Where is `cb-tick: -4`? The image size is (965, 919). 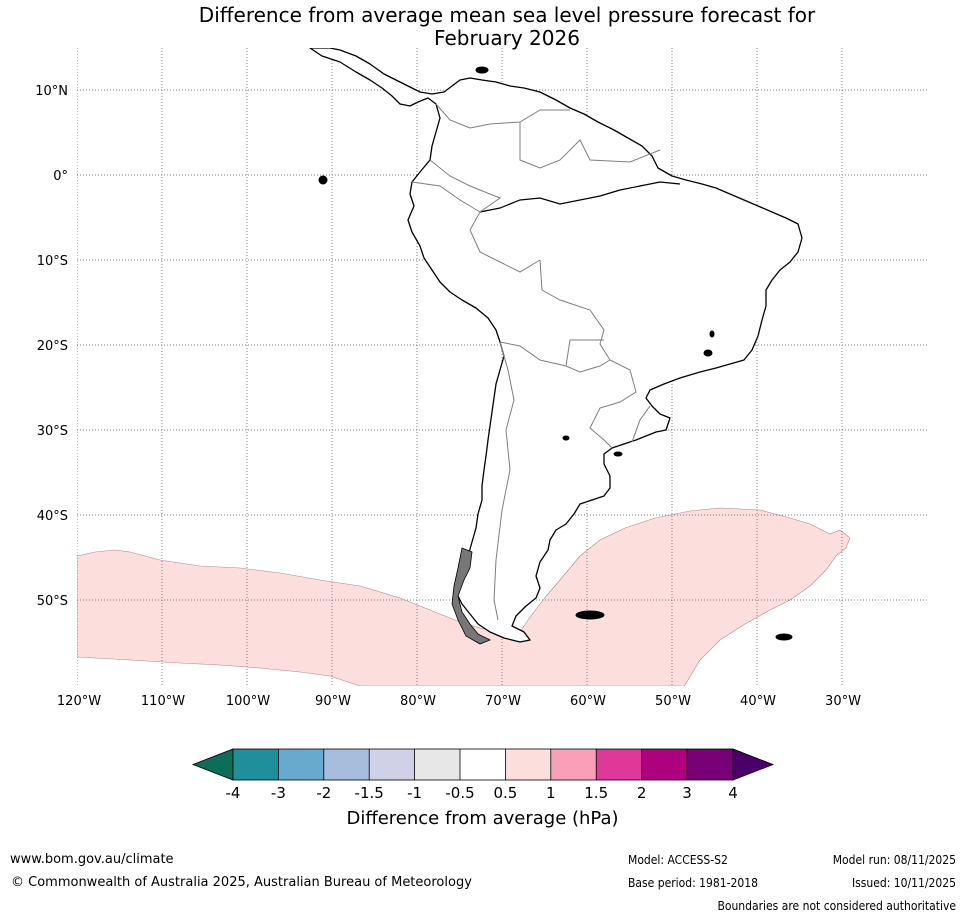
cb-tick: -4 is located at coordinates (233, 793).